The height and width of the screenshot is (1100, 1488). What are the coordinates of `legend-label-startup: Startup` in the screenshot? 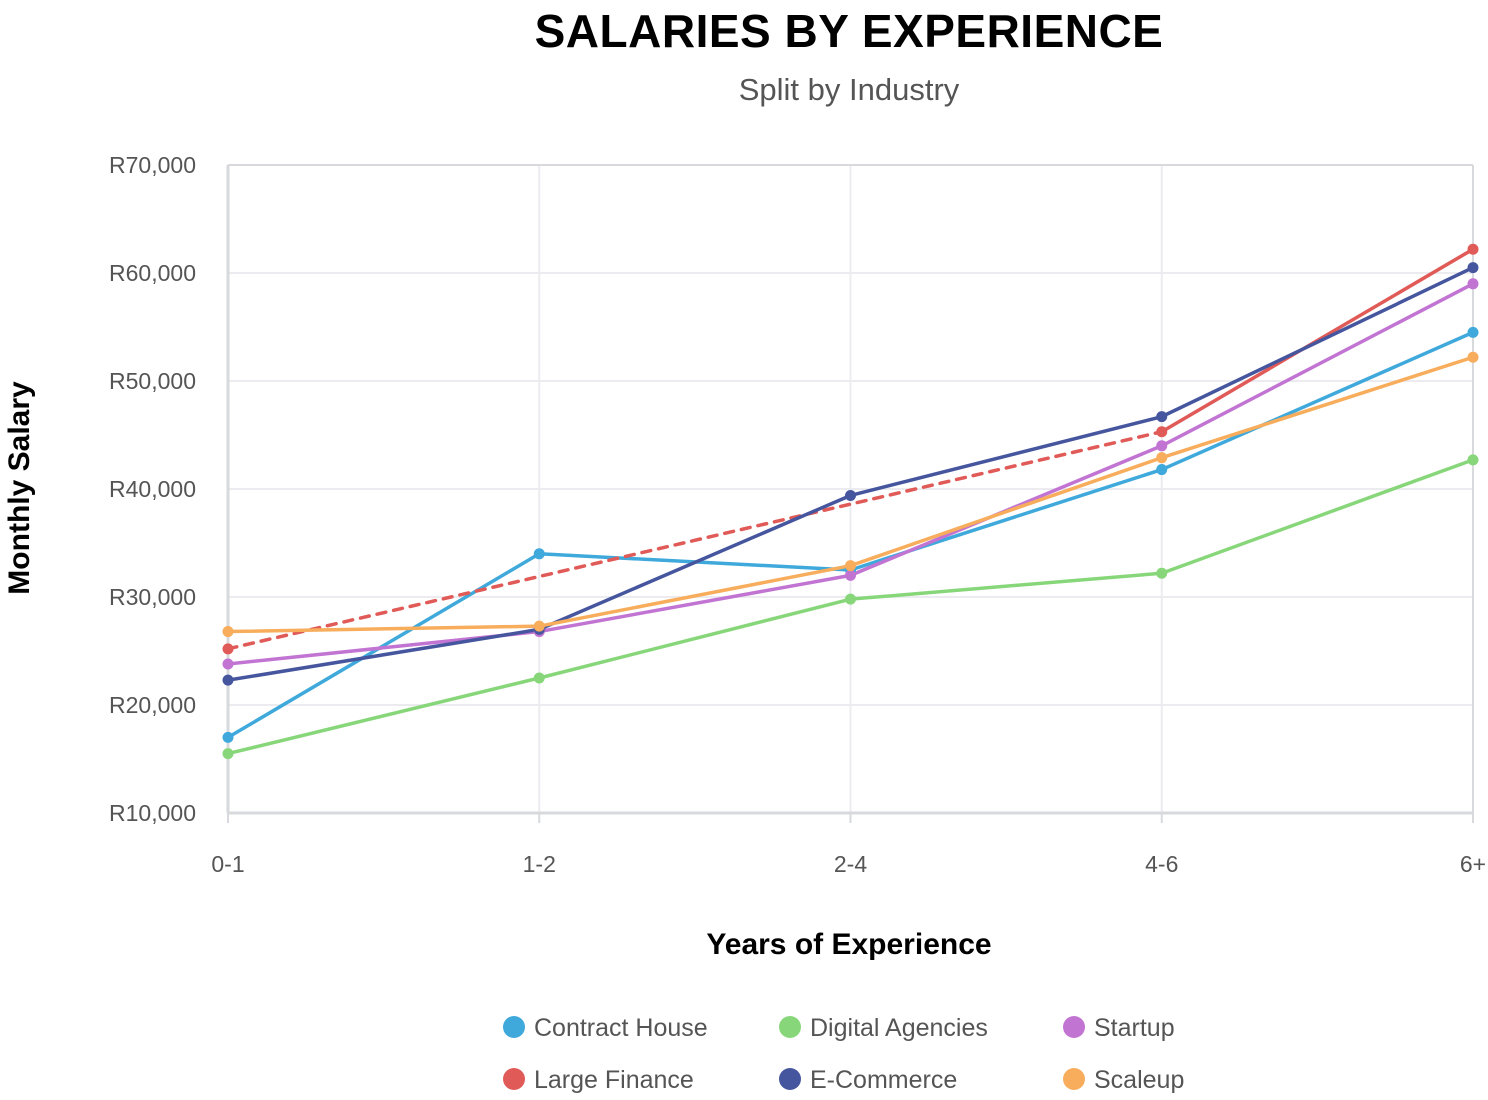 It's located at (1134, 1028).